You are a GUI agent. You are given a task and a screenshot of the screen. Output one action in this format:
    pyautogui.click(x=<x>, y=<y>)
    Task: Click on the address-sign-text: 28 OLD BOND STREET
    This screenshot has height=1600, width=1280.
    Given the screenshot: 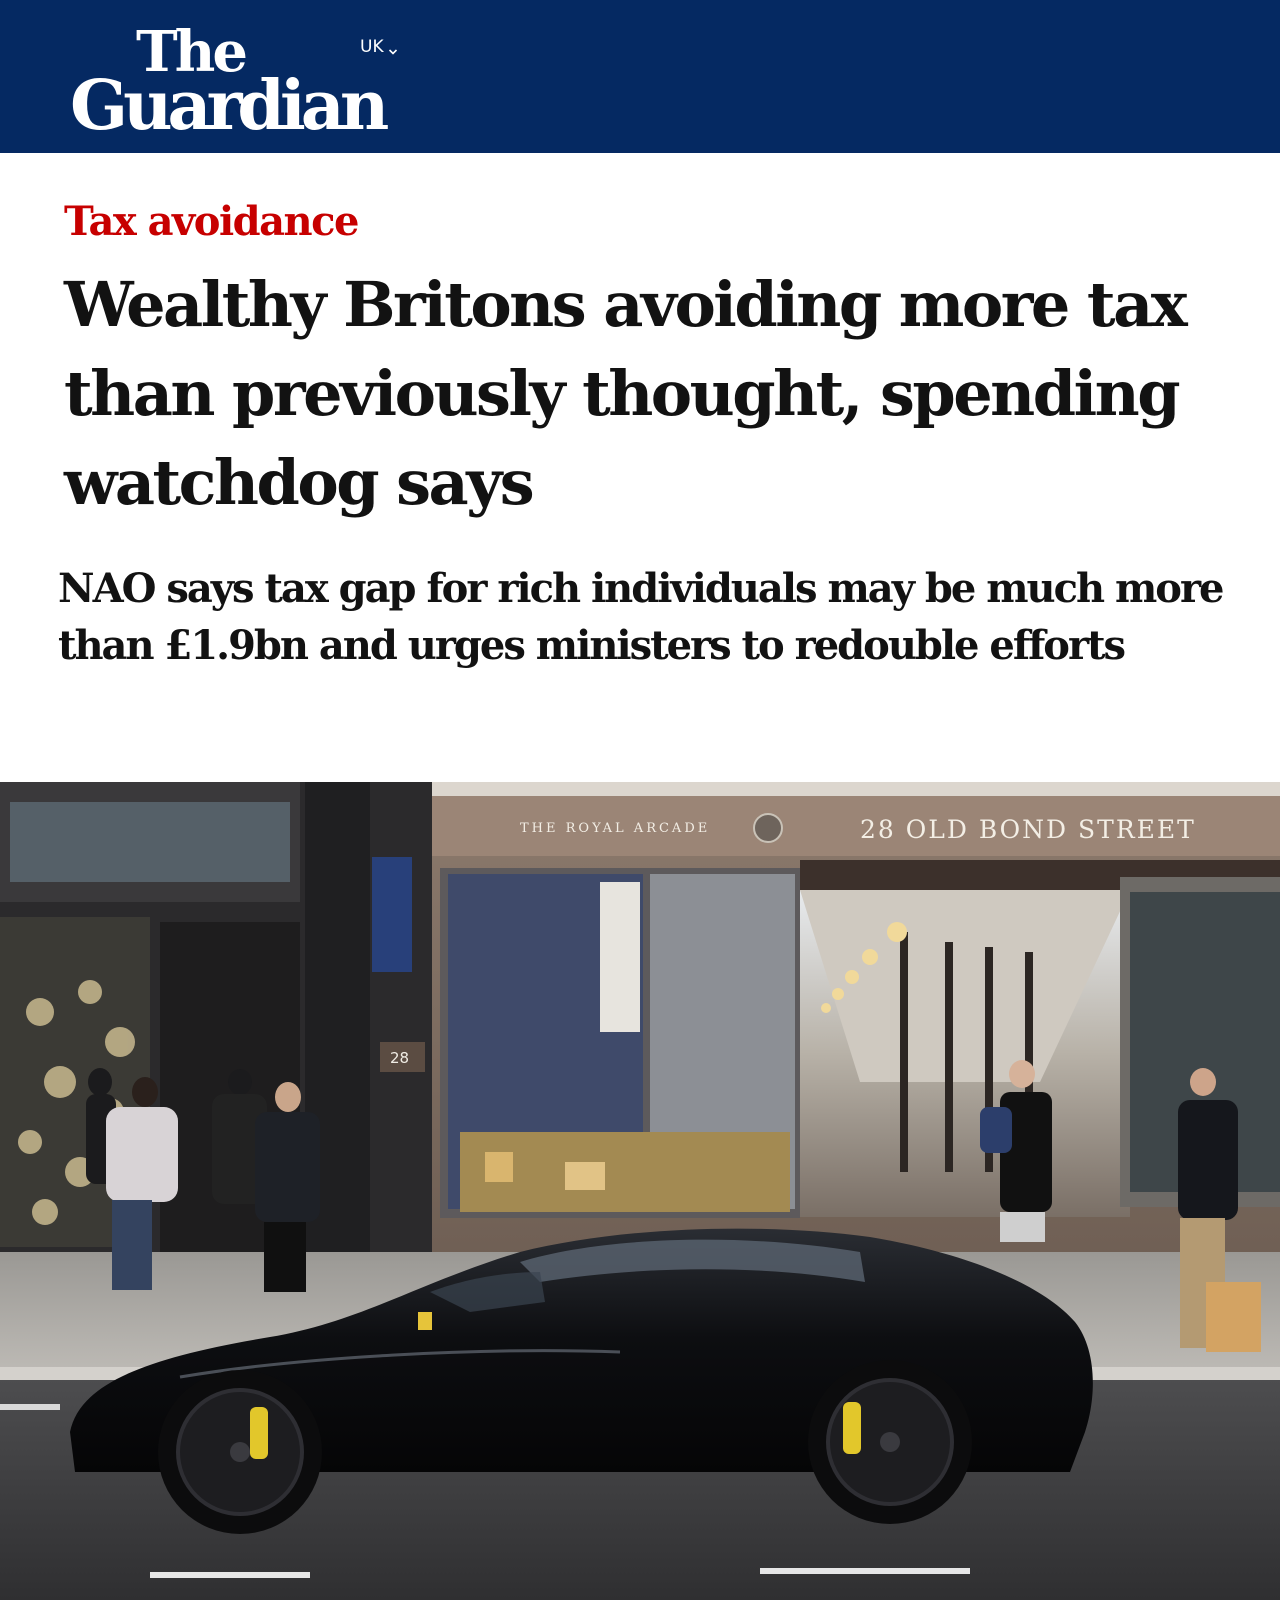 What is the action you would take?
    pyautogui.click(x=1028, y=829)
    